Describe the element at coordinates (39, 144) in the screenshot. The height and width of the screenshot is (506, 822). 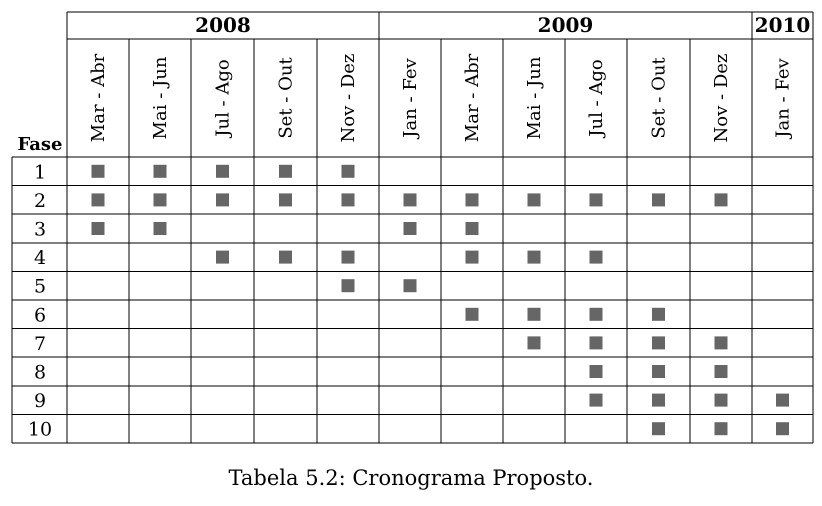
I see `phase-column-header: Fase` at that location.